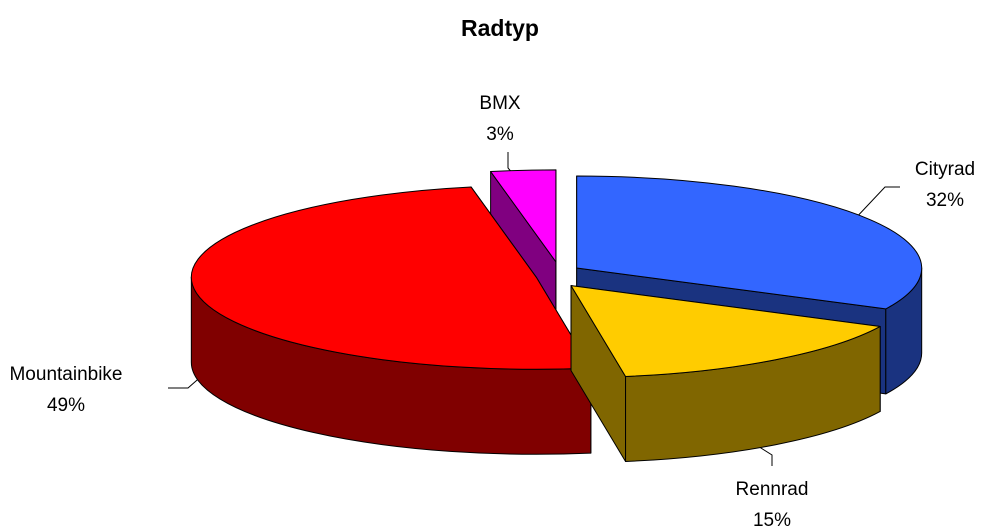 This screenshot has height=530, width=1002. What do you see at coordinates (65, 374) in the screenshot?
I see `slice-label: Mountainbike` at bounding box center [65, 374].